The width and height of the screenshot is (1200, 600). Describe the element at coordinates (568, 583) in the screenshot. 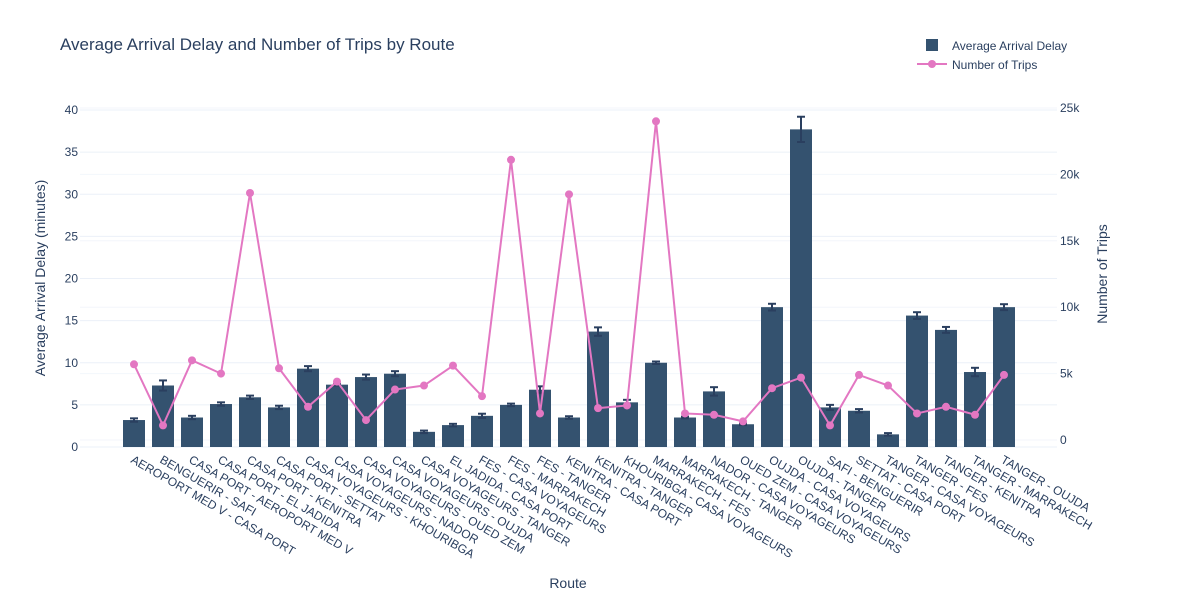

I see `x-axis-title: Route` at that location.